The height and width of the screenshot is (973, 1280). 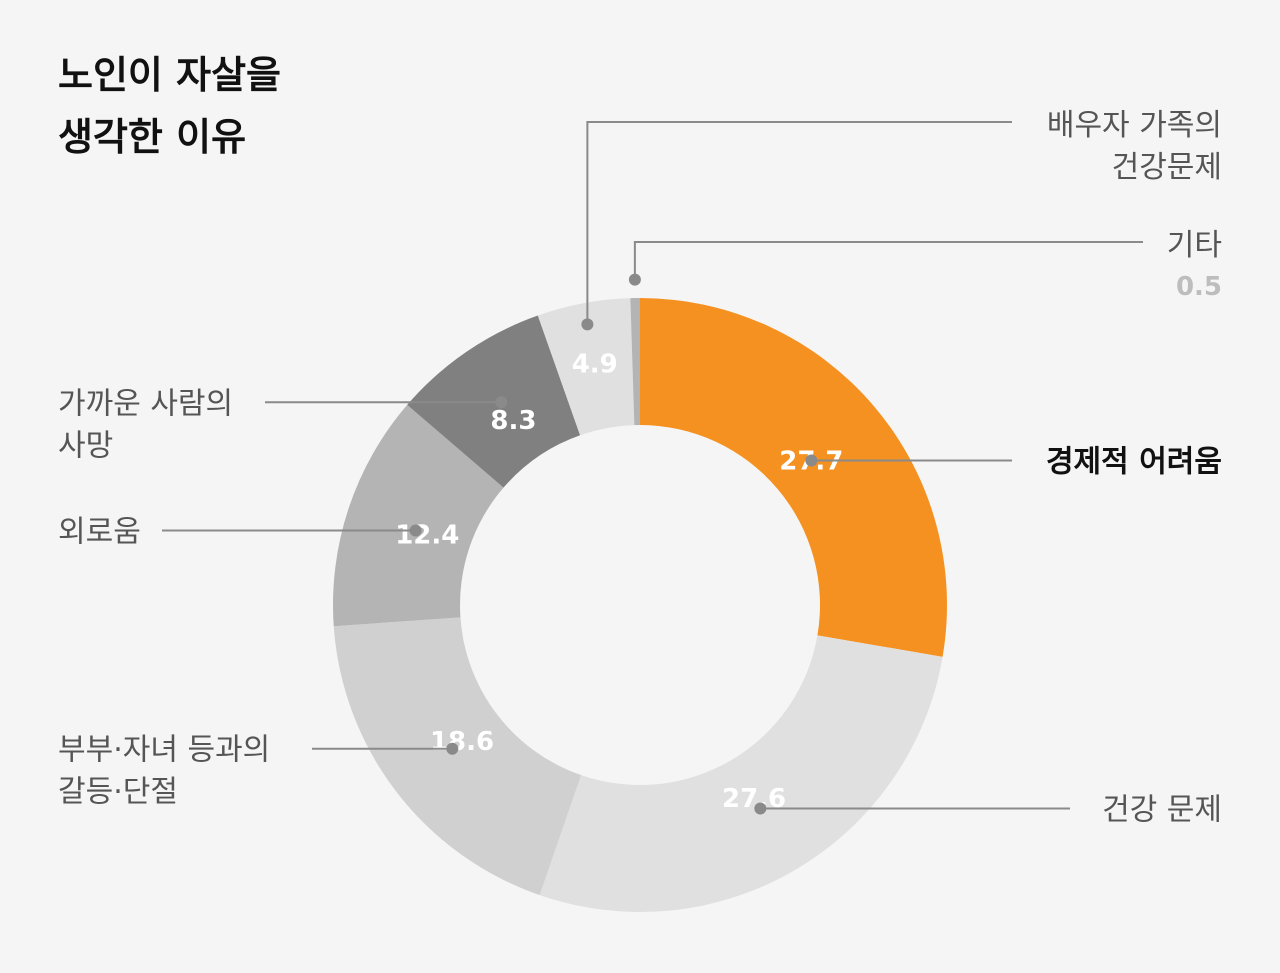 I want to click on slice-label-5-line-0: 배우자 가족의, so click(x=1134, y=125).